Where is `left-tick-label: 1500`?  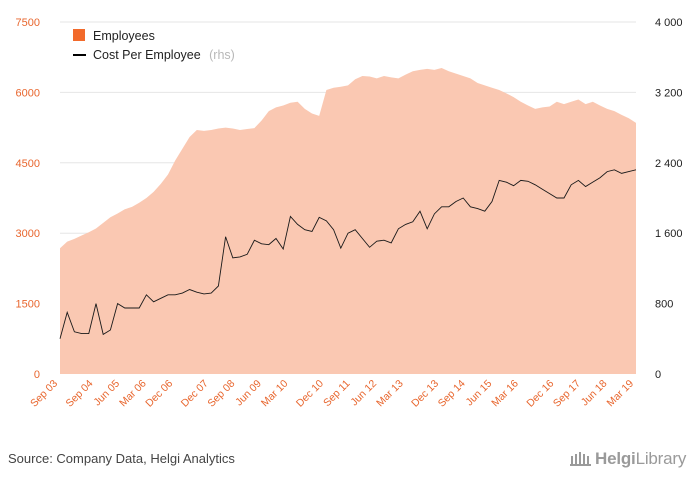
left-tick-label: 1500 is located at coordinates (28, 305).